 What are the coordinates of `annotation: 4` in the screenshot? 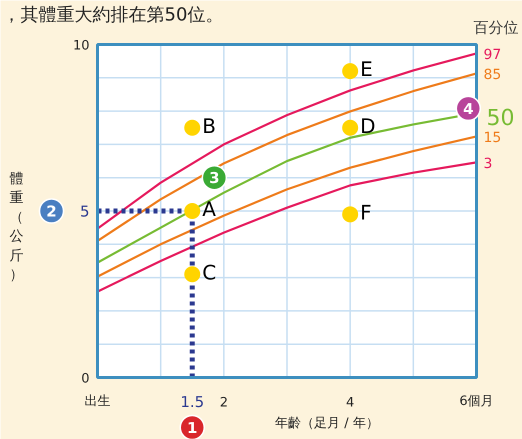 It's located at (468, 109).